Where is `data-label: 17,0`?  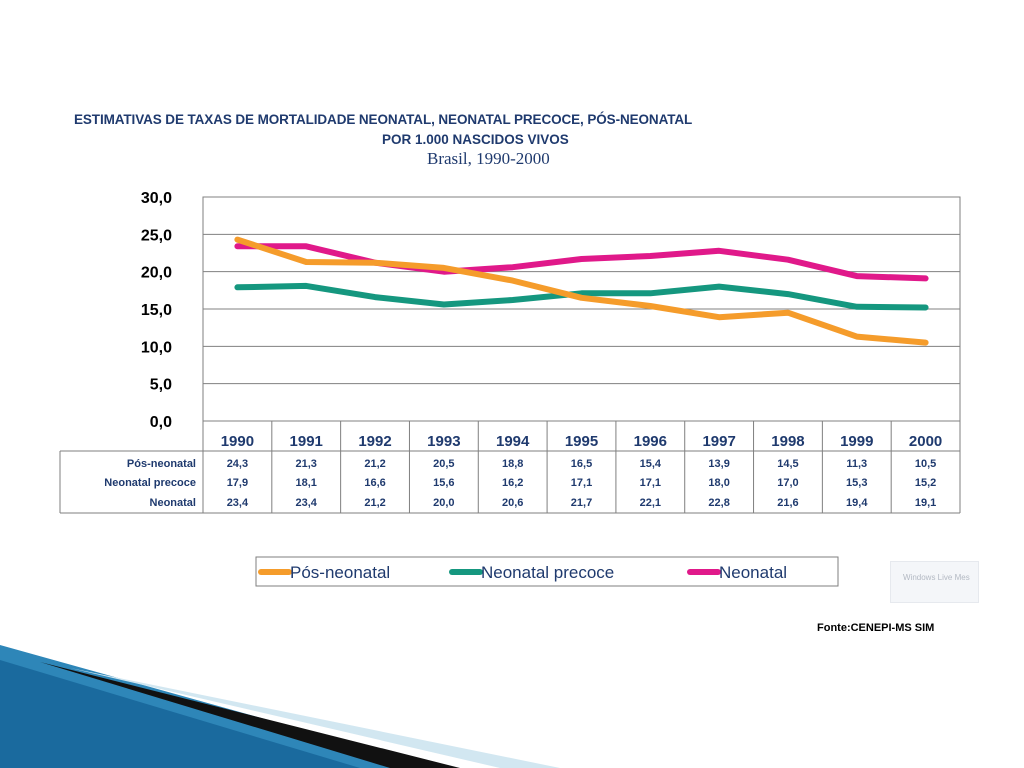
data-label: 17,0 is located at coordinates (787, 483).